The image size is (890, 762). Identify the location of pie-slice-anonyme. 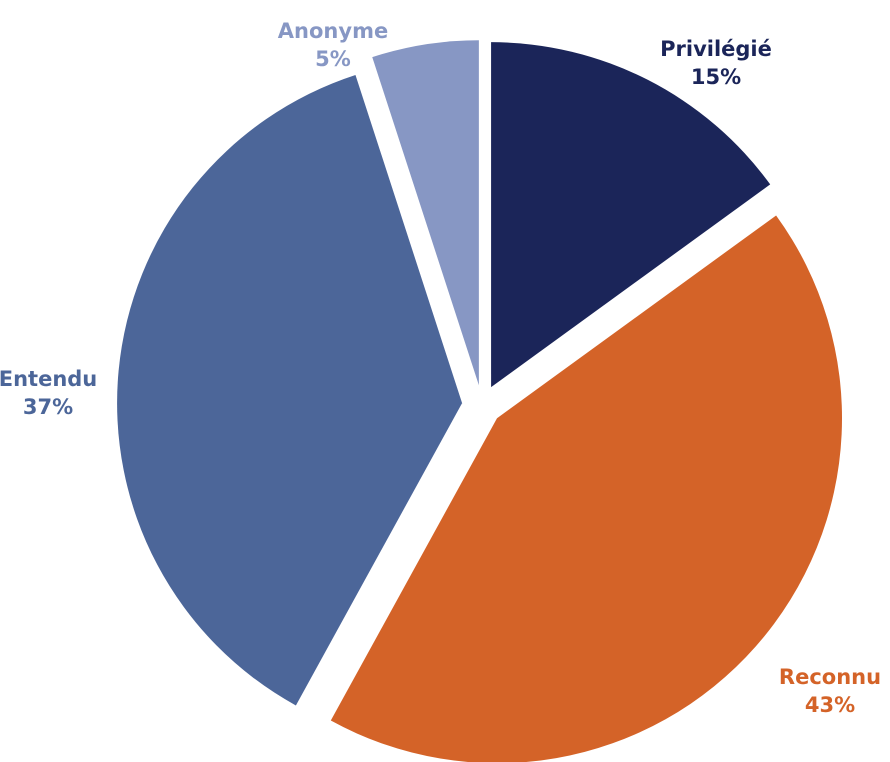
(425, 213).